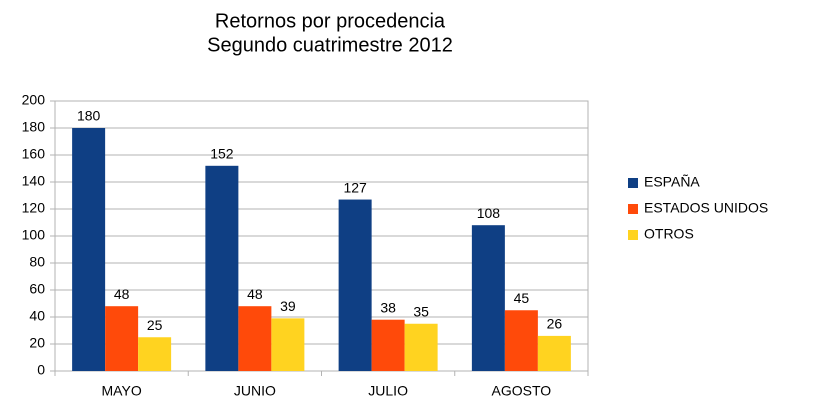  Describe the element at coordinates (34, 100) in the screenshot. I see `y-tick-label: 200` at that location.